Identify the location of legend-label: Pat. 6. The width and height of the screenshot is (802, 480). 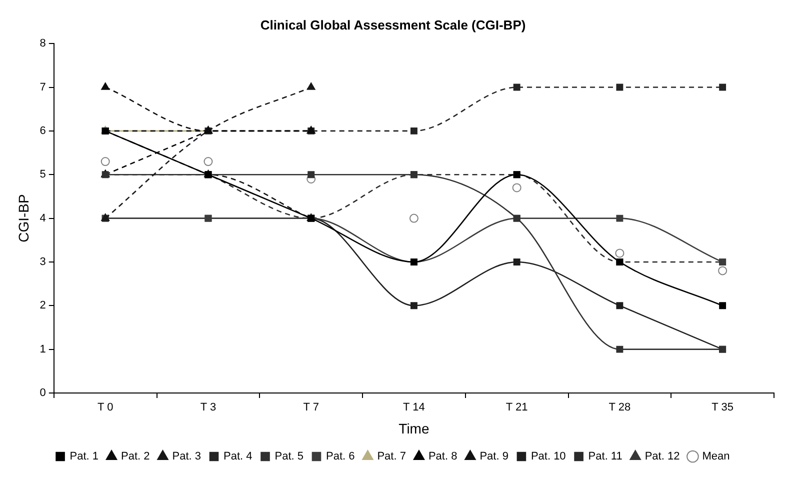
(340, 456).